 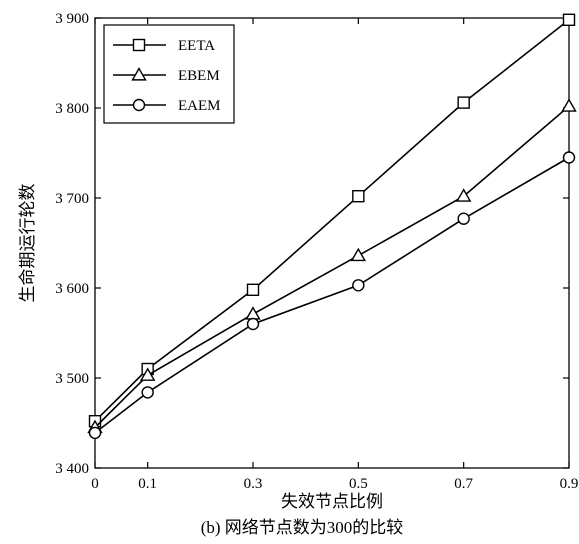 I want to click on y-tick-label: 3 900, so click(x=72, y=19).